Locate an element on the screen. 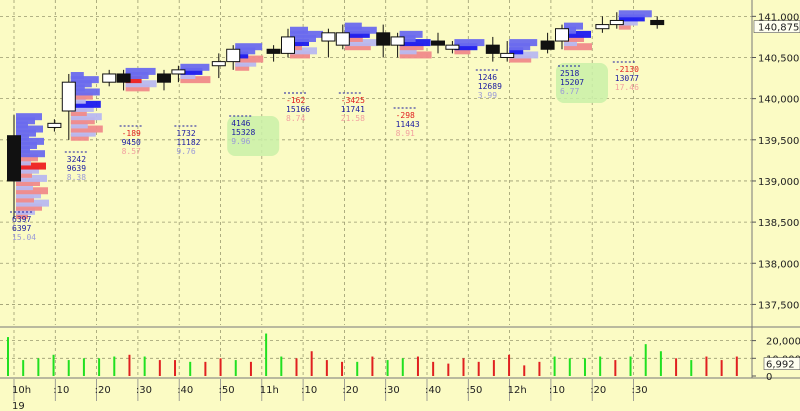 Image resolution: width=800 pixels, height=411 pixels. stat-volume: 12689 is located at coordinates (490, 86).